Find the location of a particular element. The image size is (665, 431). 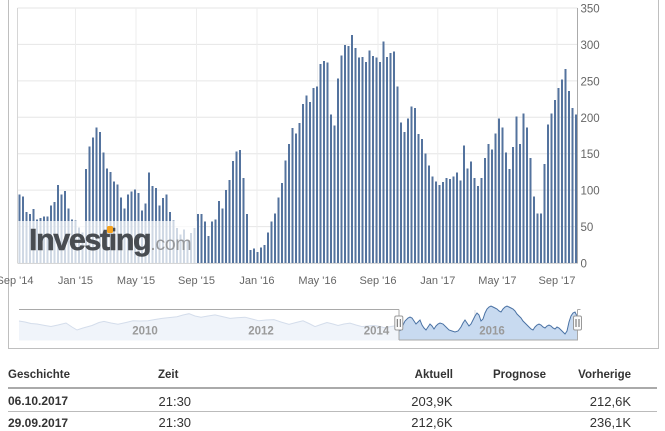

svg-text: 100 is located at coordinates (590, 192).